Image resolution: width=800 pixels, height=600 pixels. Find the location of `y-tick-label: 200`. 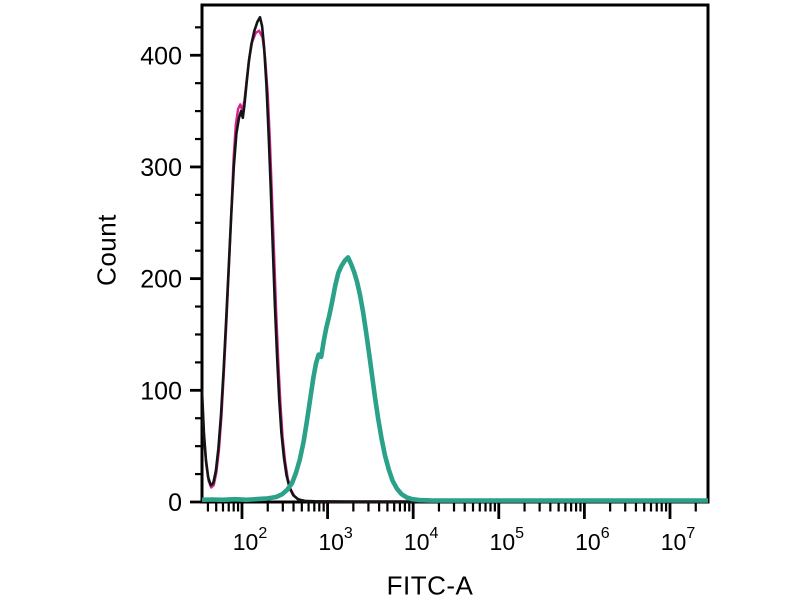

y-tick-label: 200 is located at coordinates (161, 280).